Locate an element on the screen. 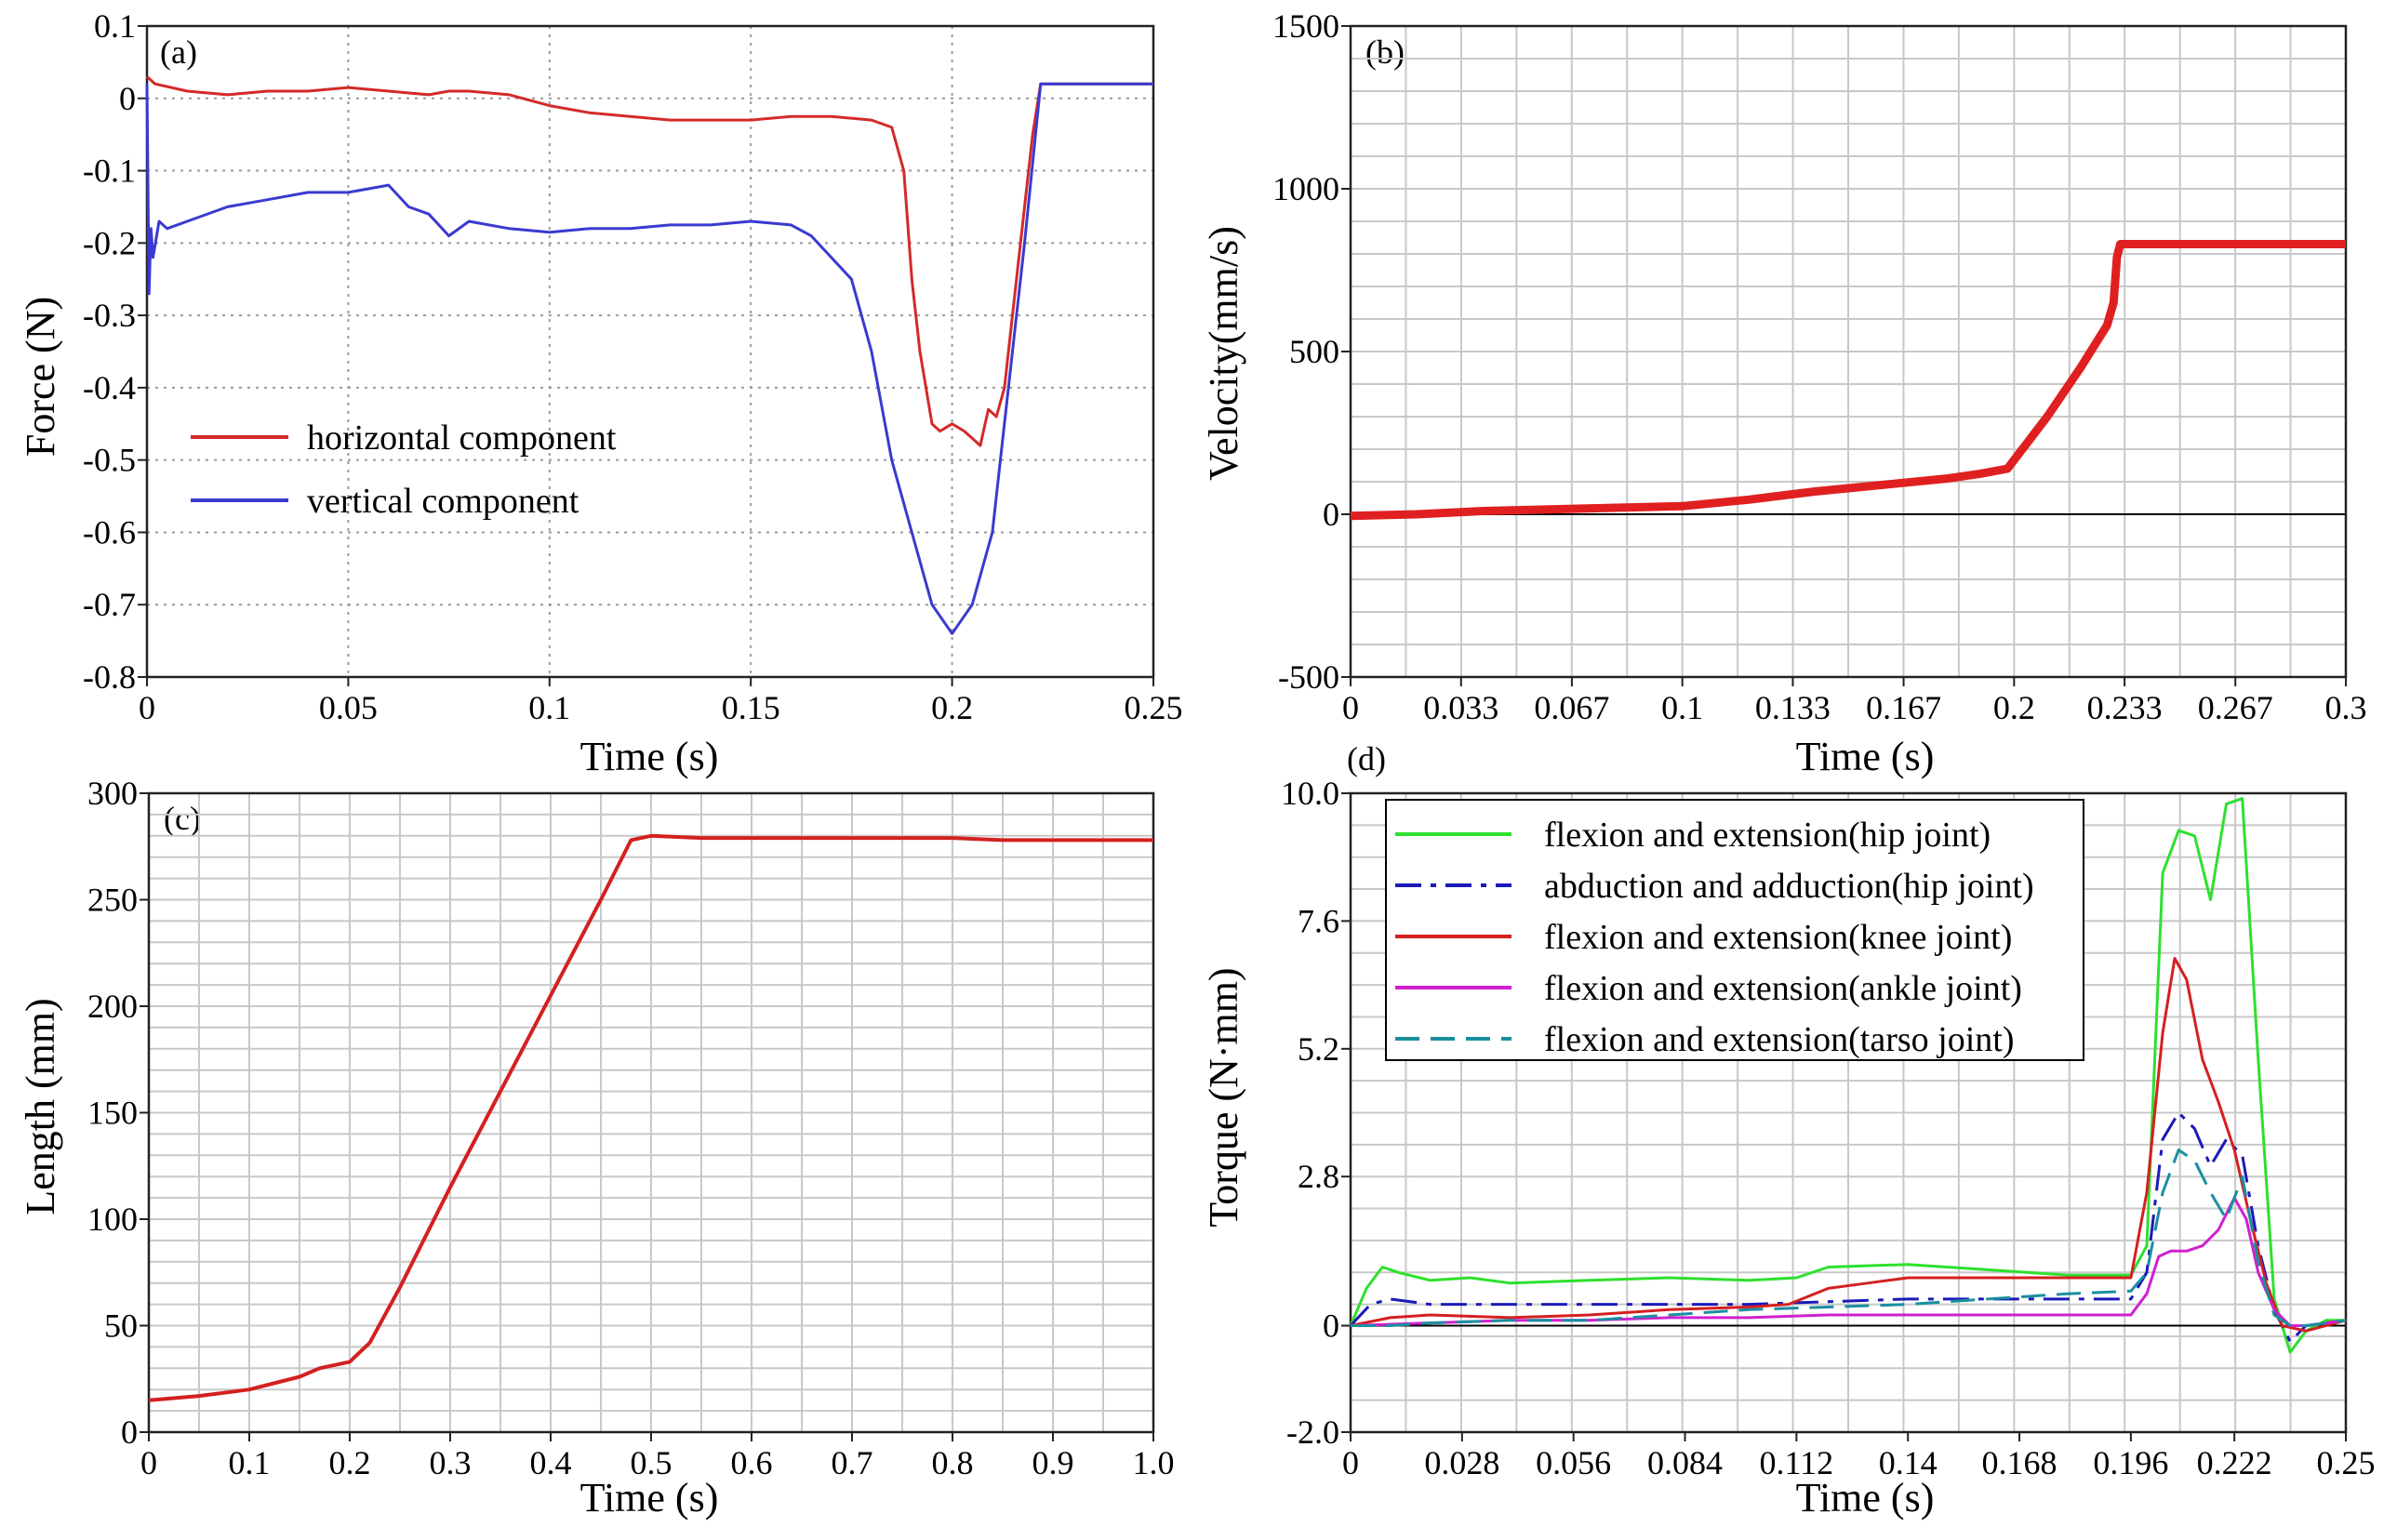  y-tick-label: 250 is located at coordinates (112, 900).